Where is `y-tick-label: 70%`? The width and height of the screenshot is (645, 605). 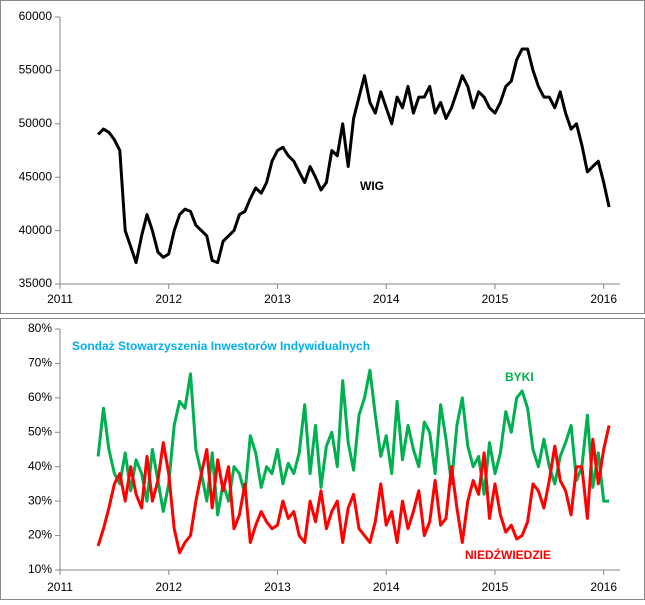 y-tick-label: 70% is located at coordinates (40, 363).